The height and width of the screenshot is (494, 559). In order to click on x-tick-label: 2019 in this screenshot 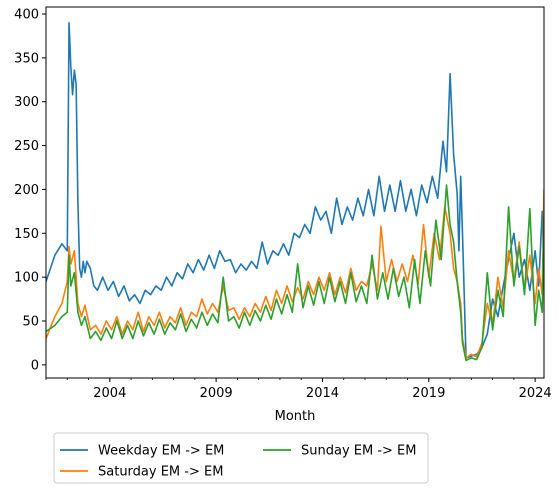, I will do `click(428, 393)`.